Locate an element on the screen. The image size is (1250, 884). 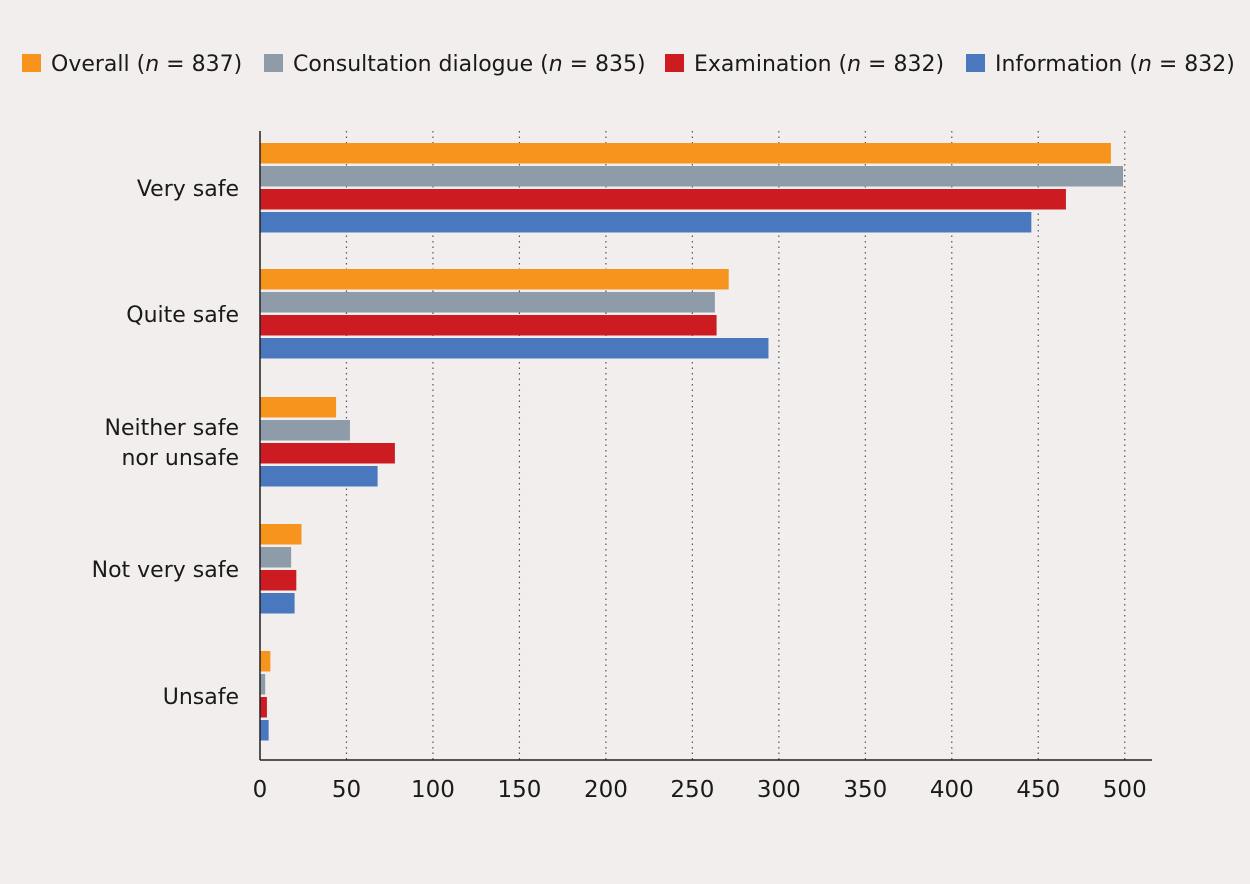
legend-item-overall: Overall (n = 837) is located at coordinates (132, 64).